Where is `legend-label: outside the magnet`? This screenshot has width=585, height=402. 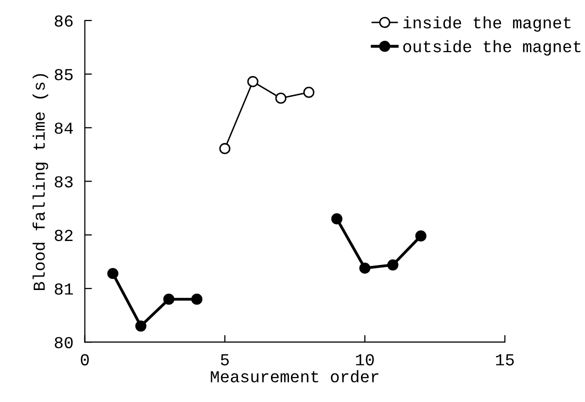
legend-label: outside the magnet is located at coordinates (492, 48).